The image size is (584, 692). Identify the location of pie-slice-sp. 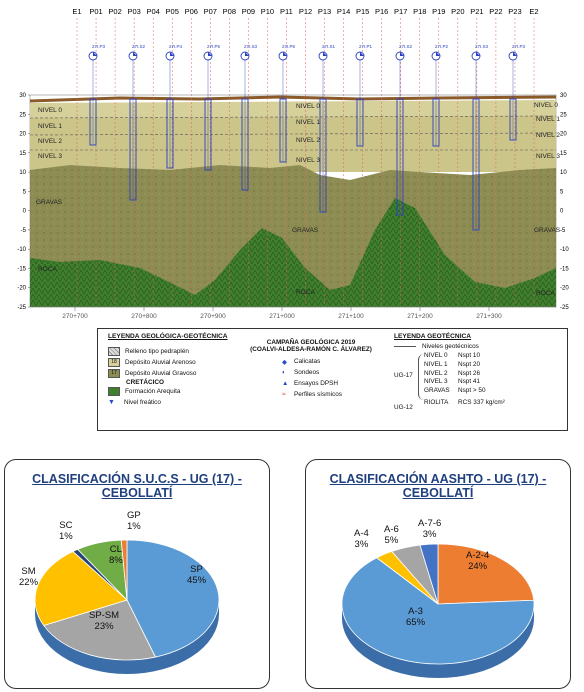
(173, 598).